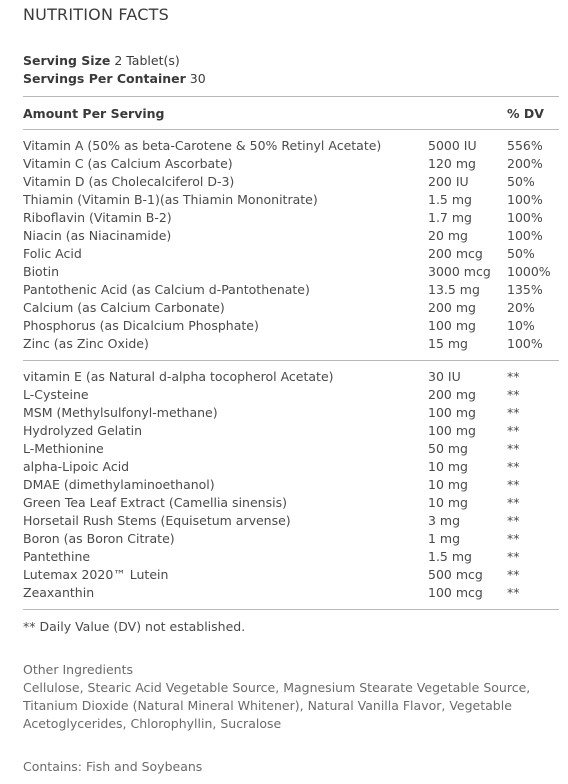 This screenshot has width=568, height=784. I want to click on allergen-statement: Contains: Fish and Soybeans, so click(113, 766).